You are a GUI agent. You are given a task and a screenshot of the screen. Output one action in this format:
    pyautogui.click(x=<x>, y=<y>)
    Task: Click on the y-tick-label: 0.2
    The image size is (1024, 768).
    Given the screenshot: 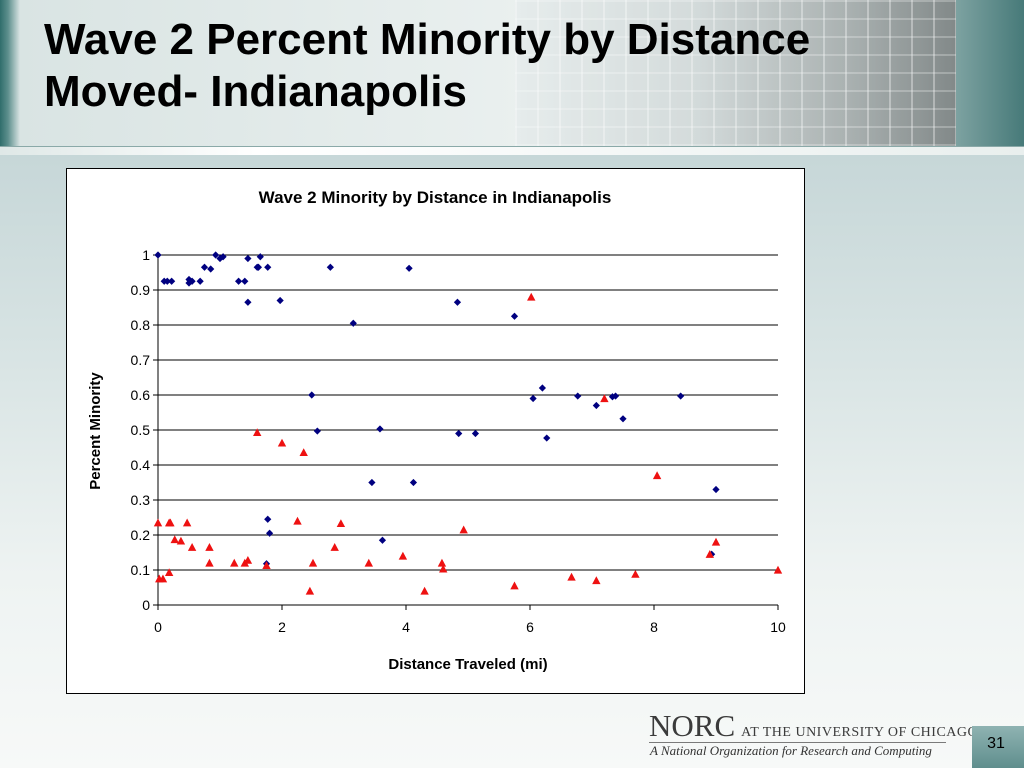 What is the action you would take?
    pyautogui.click(x=141, y=535)
    